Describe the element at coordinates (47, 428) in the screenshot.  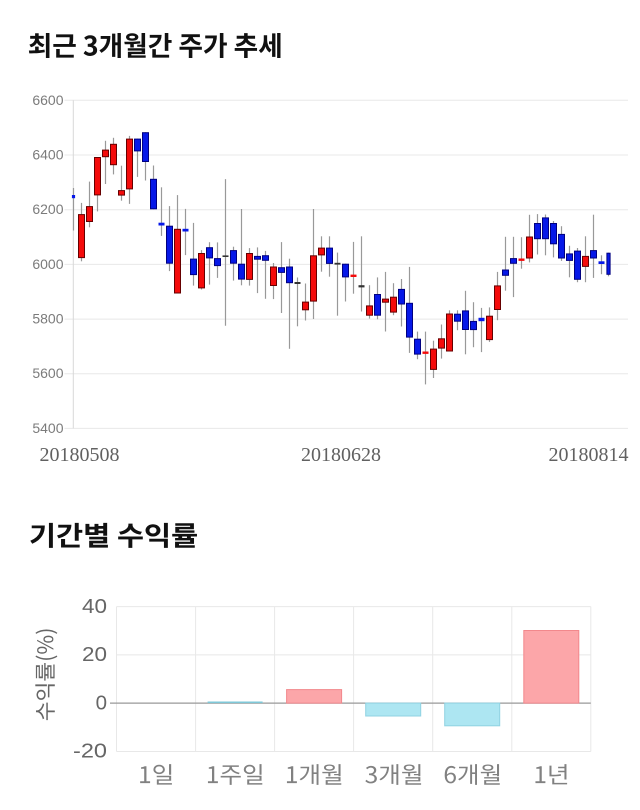
I see `svg-text: 5400` at that location.